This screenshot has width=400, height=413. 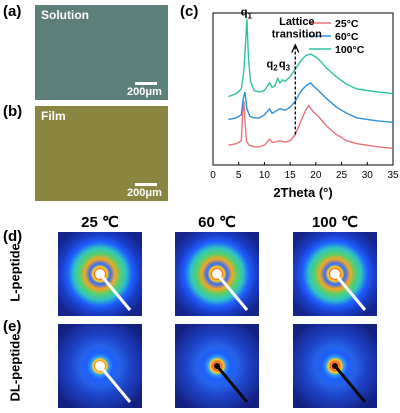 What do you see at coordinates (302, 192) in the screenshot?
I see `x-axis-label: 2Theta (°)` at bounding box center [302, 192].